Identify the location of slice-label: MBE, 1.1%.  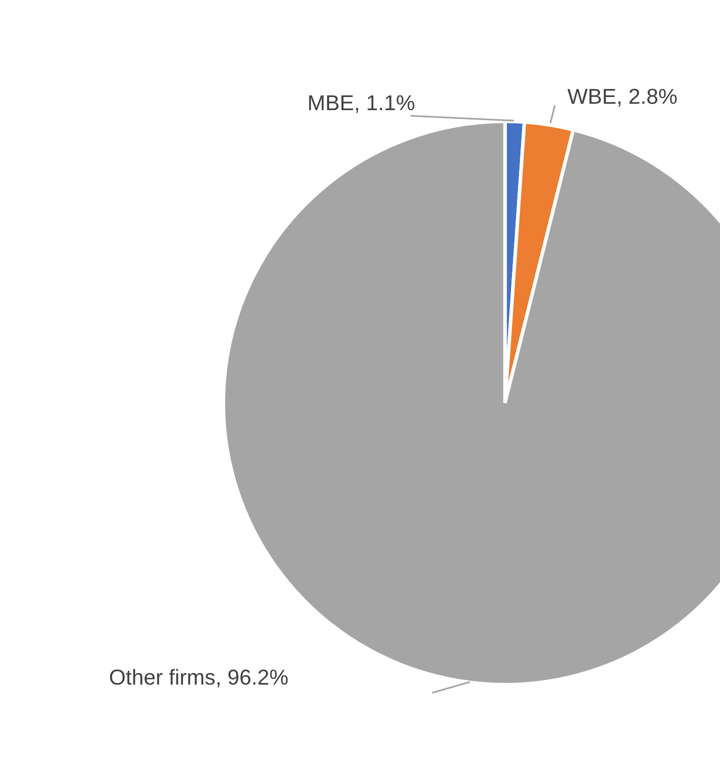
(361, 104).